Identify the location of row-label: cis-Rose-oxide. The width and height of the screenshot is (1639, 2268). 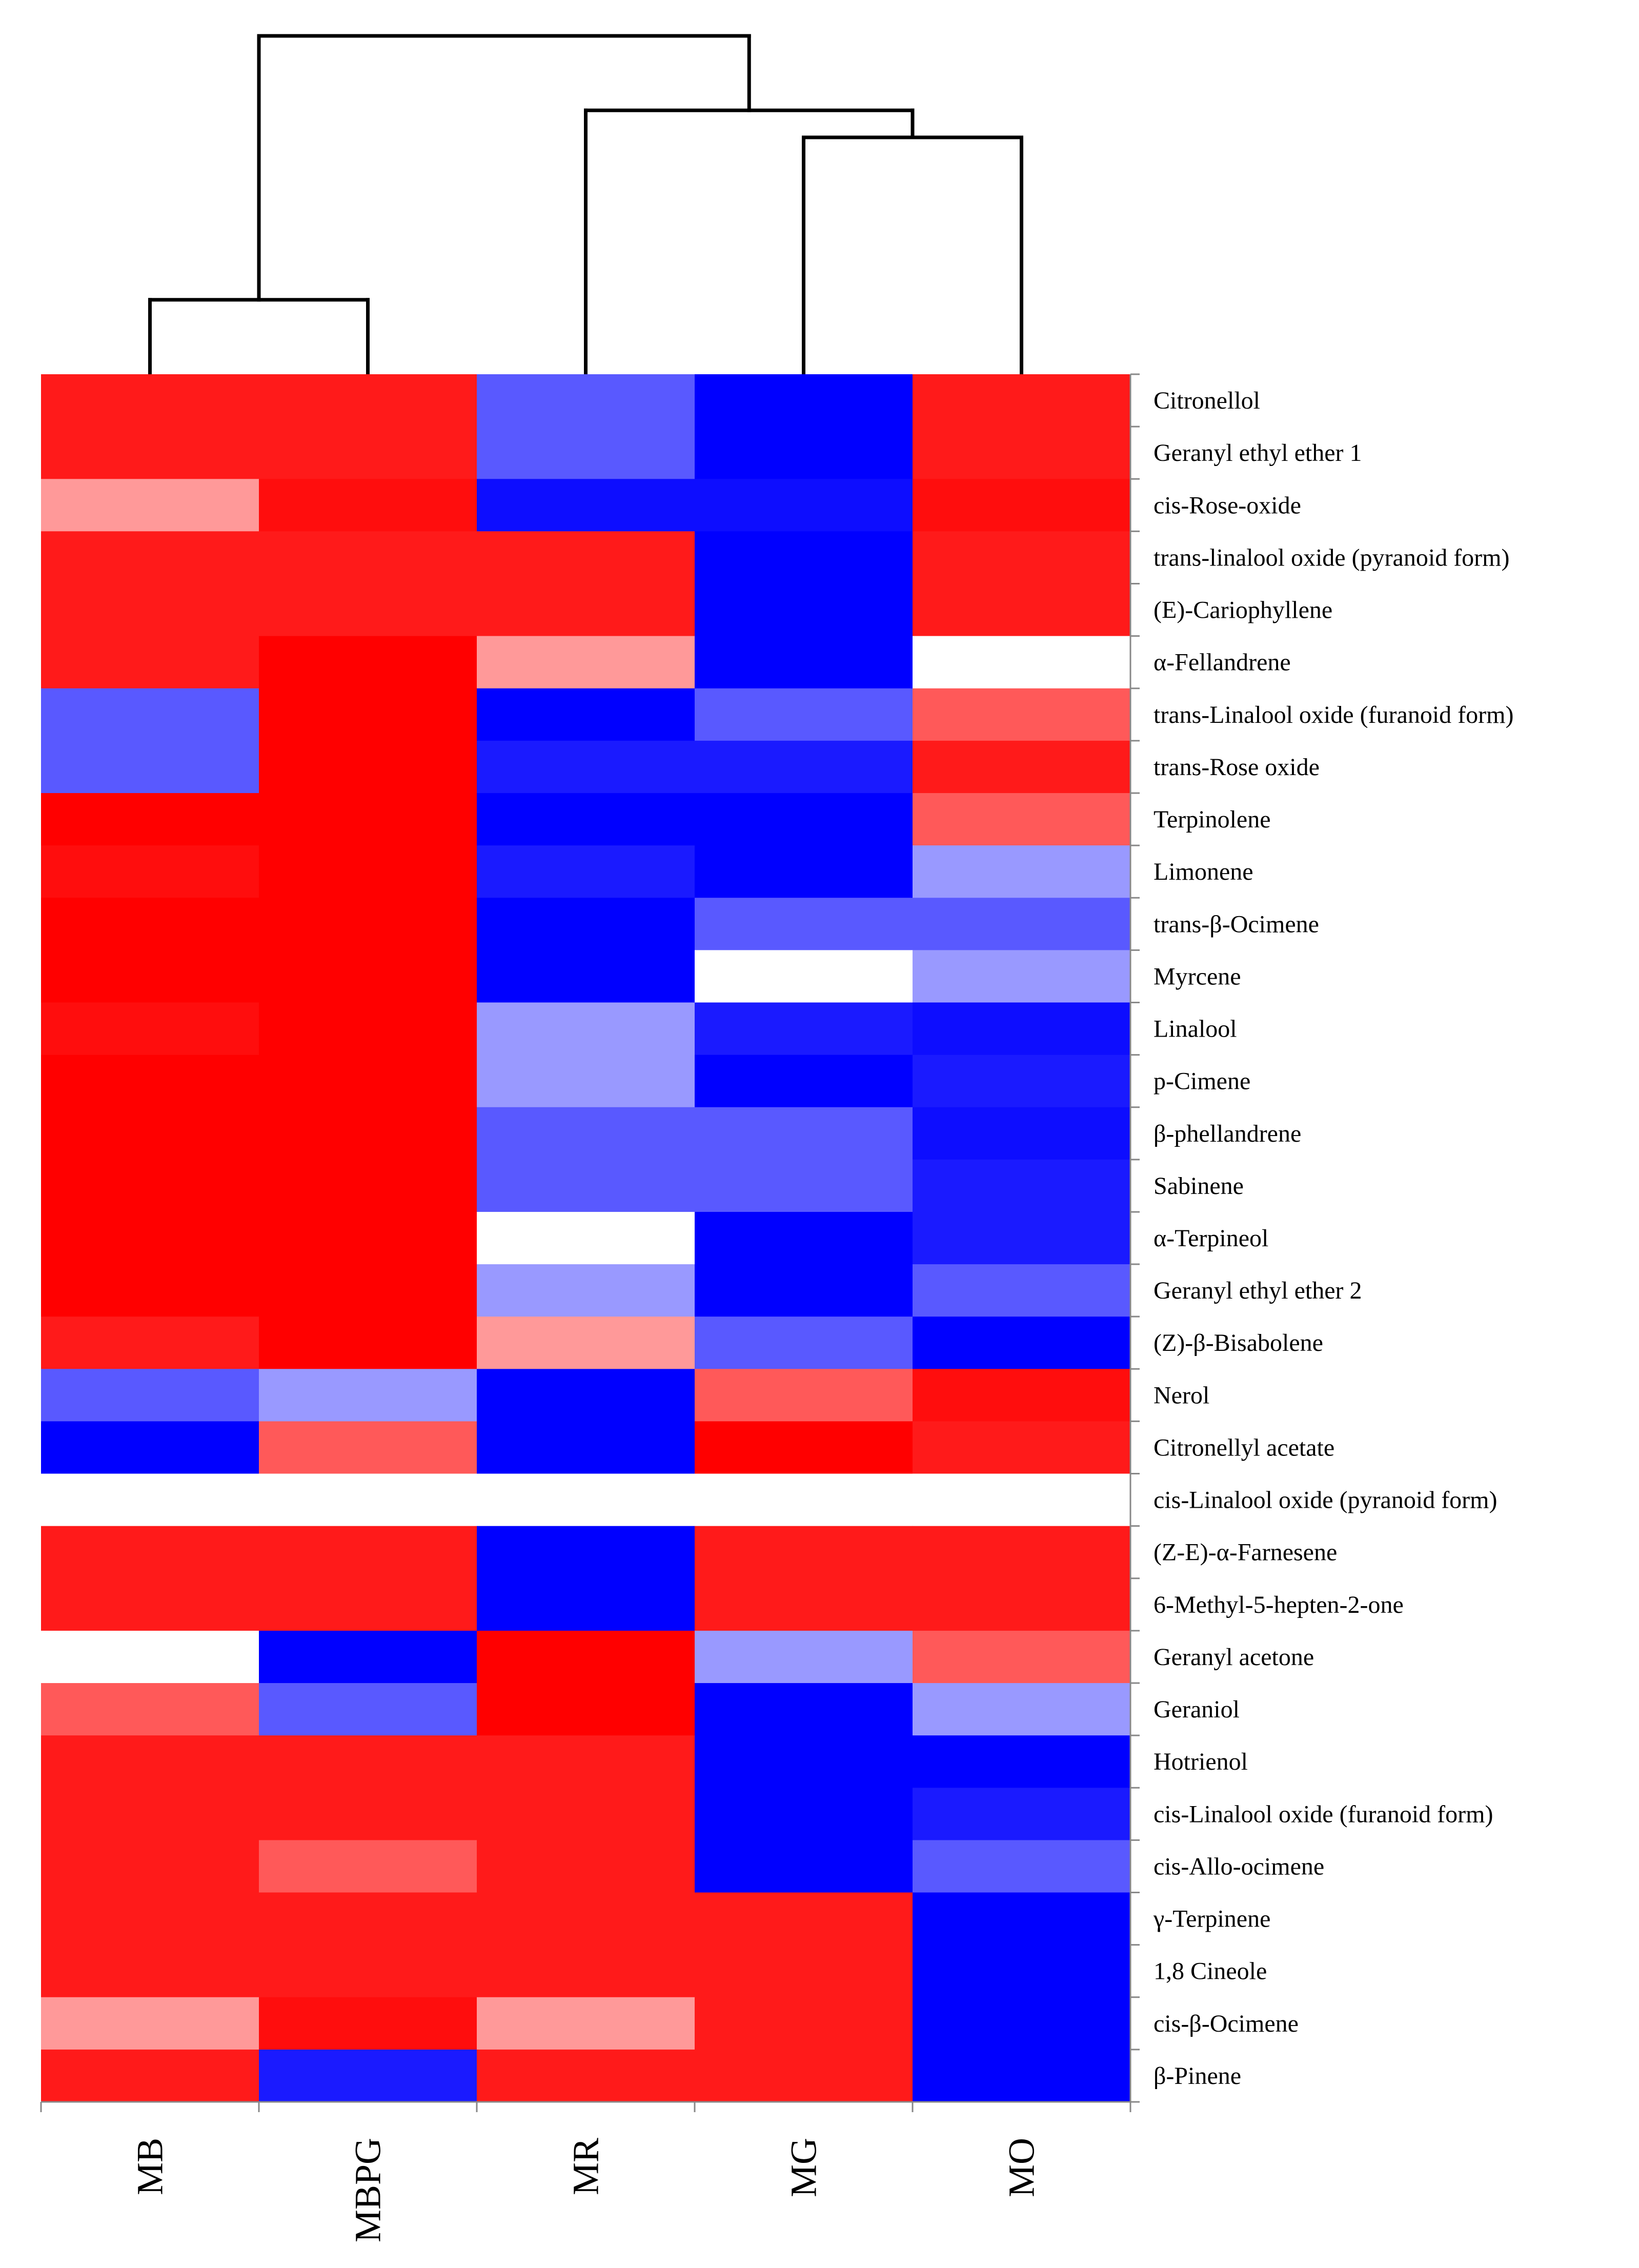
(1228, 505).